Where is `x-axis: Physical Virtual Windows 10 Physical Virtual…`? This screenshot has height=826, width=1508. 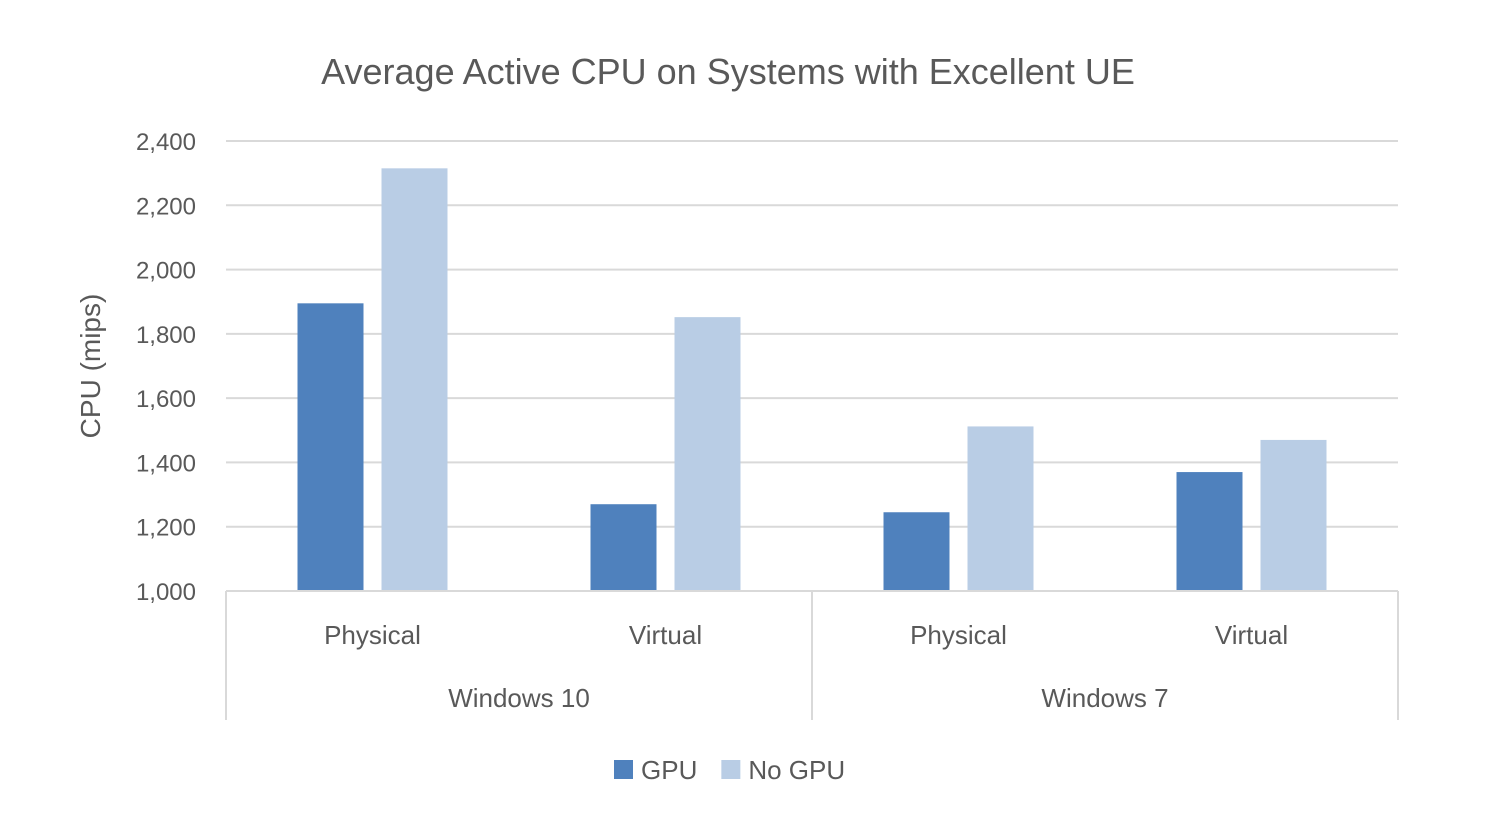
x-axis: Physical Virtual Windows 10 Physical Virtual… is located at coordinates (812, 655).